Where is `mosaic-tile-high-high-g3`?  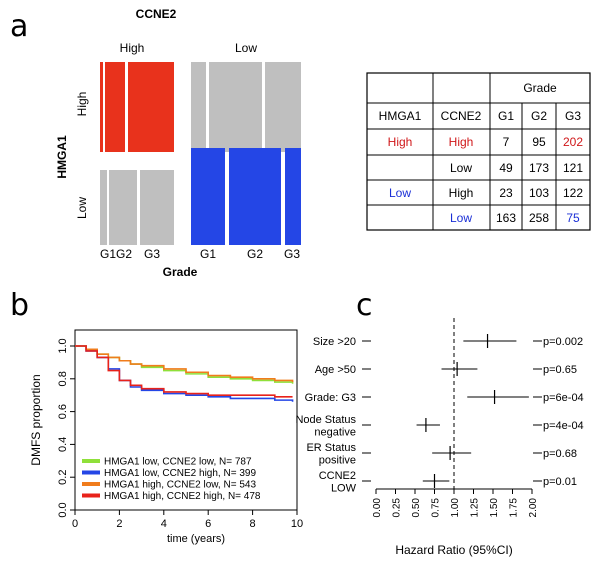
mosaic-tile-high-high-g3 is located at coordinates (151, 107).